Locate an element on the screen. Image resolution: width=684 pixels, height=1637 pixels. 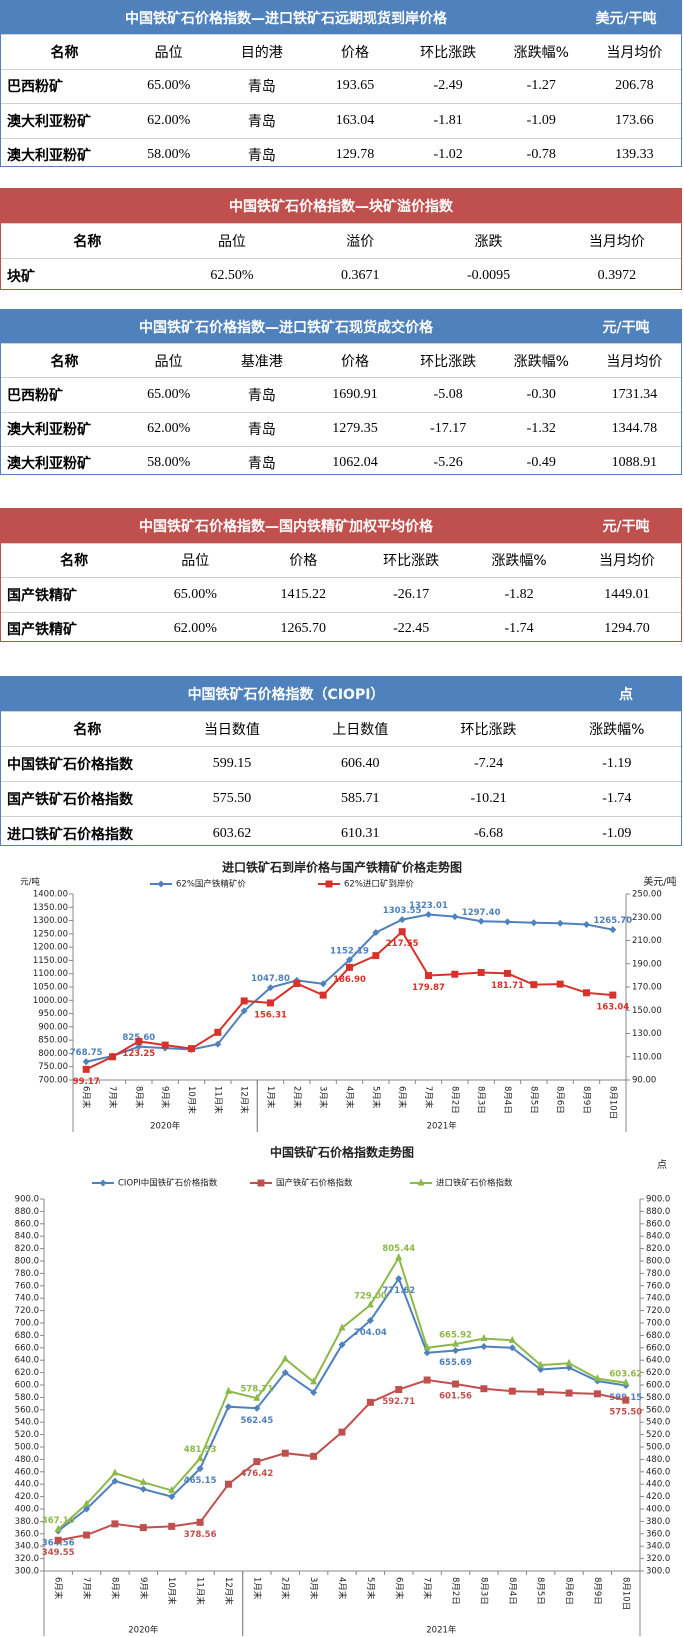
table-row: 巴西粉矿 65.00% 青岛 193.65 -2.49 -1.27 206.78 is located at coordinates (341, 85).